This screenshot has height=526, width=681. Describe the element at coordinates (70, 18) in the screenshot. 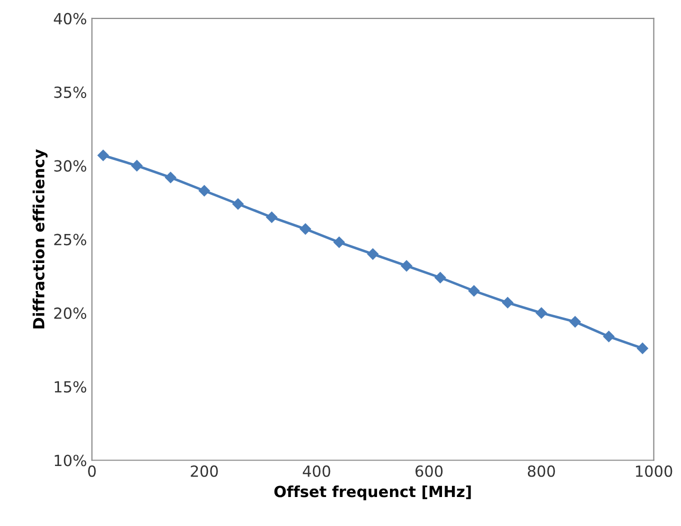

I see `y-tick-label: 40%` at that location.